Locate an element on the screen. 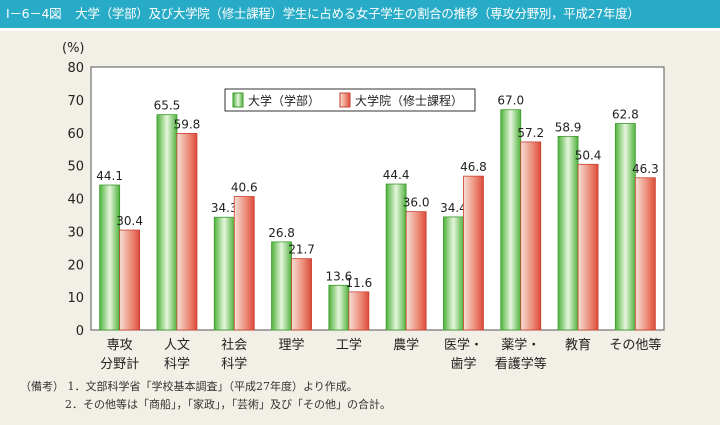 The image size is (720, 425). x-tick-label: 人文 is located at coordinates (177, 345).